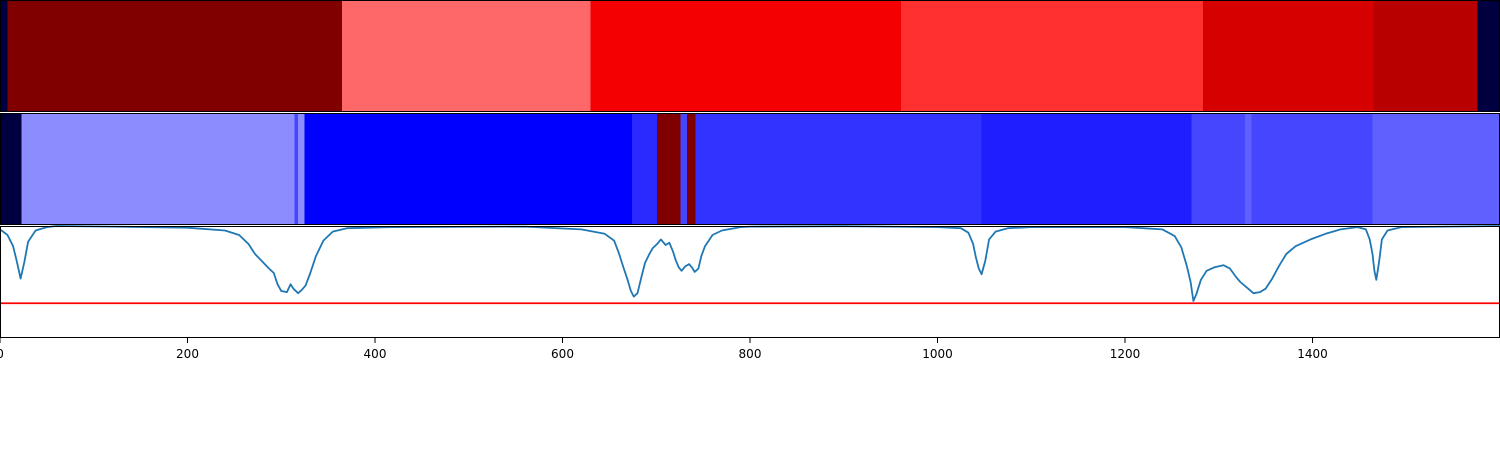  Describe the element at coordinates (2, 354) in the screenshot. I see `x-tick-label: 0` at that location.